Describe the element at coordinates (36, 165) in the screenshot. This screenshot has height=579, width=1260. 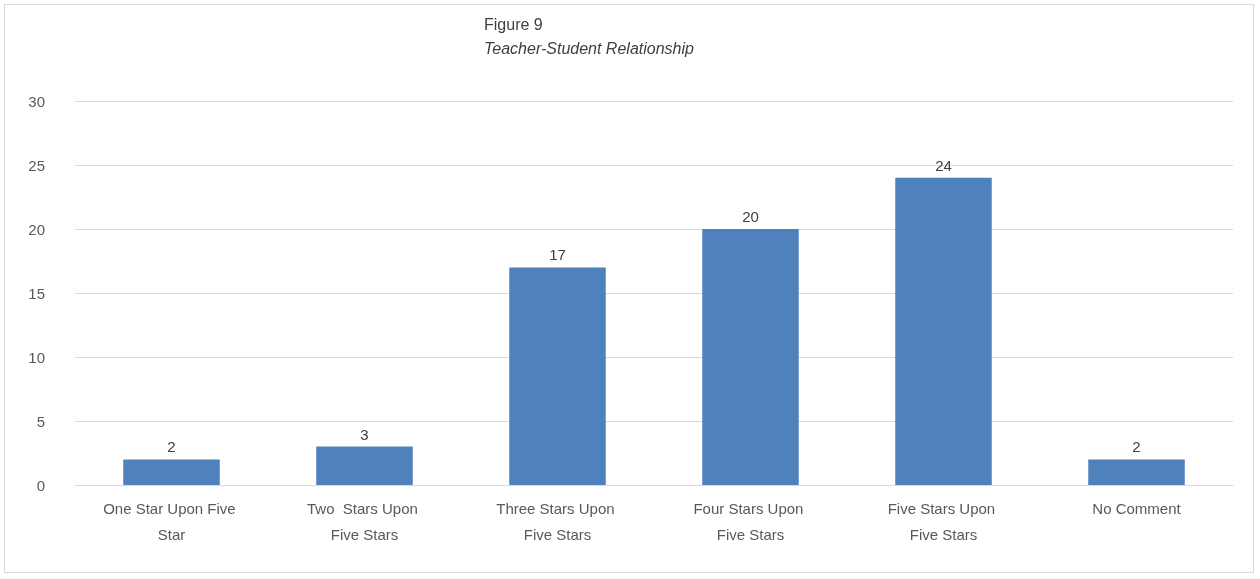
I see `y-tick-label: 25` at that location.